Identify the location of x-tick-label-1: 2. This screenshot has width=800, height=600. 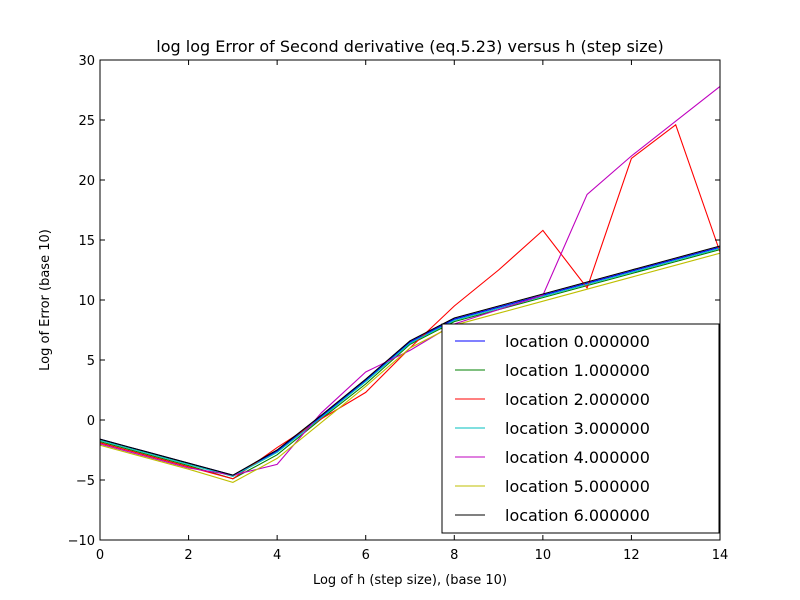
(188, 555).